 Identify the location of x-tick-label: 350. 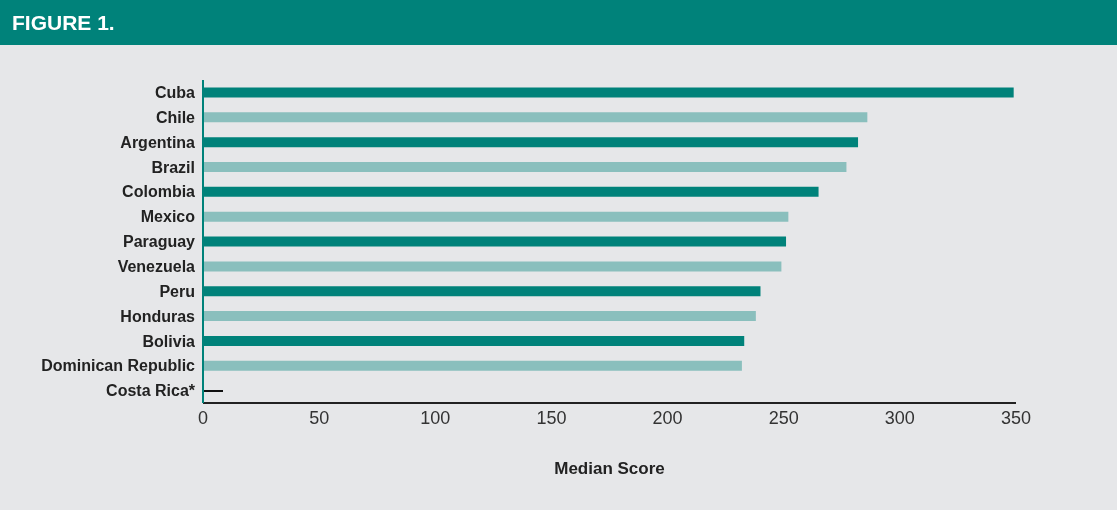
(1016, 417).